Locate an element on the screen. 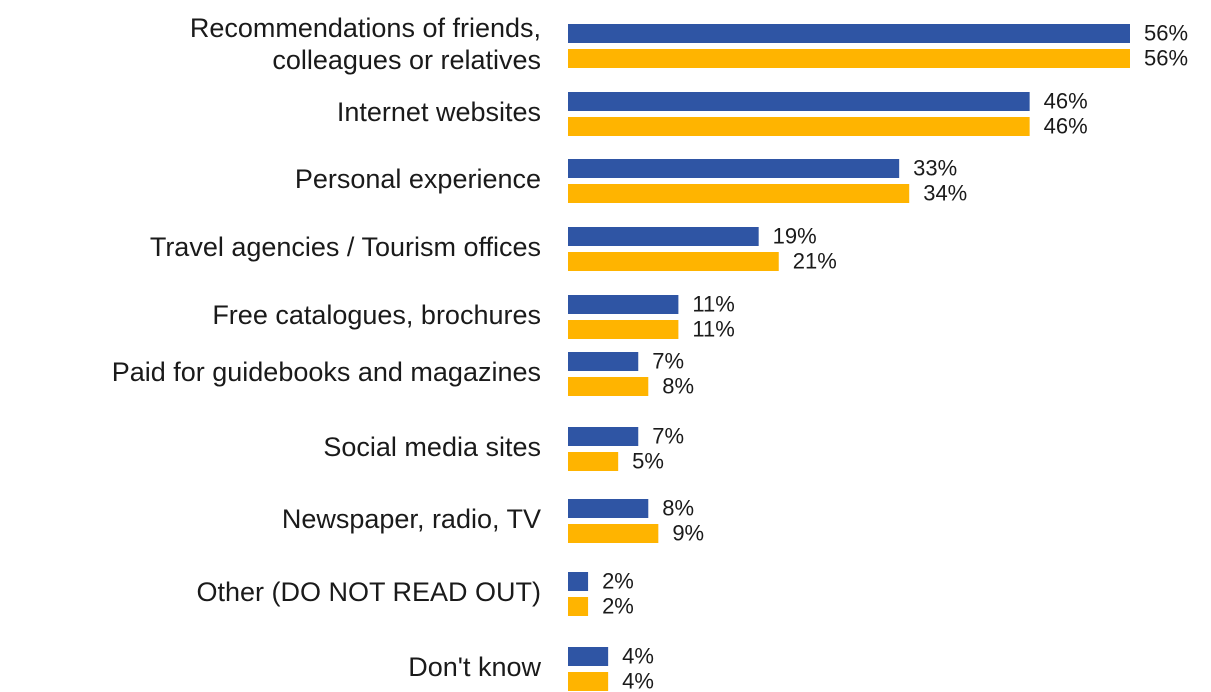 This screenshot has height=692, width=1211. category-label: Don't know is located at coordinates (474, 667).